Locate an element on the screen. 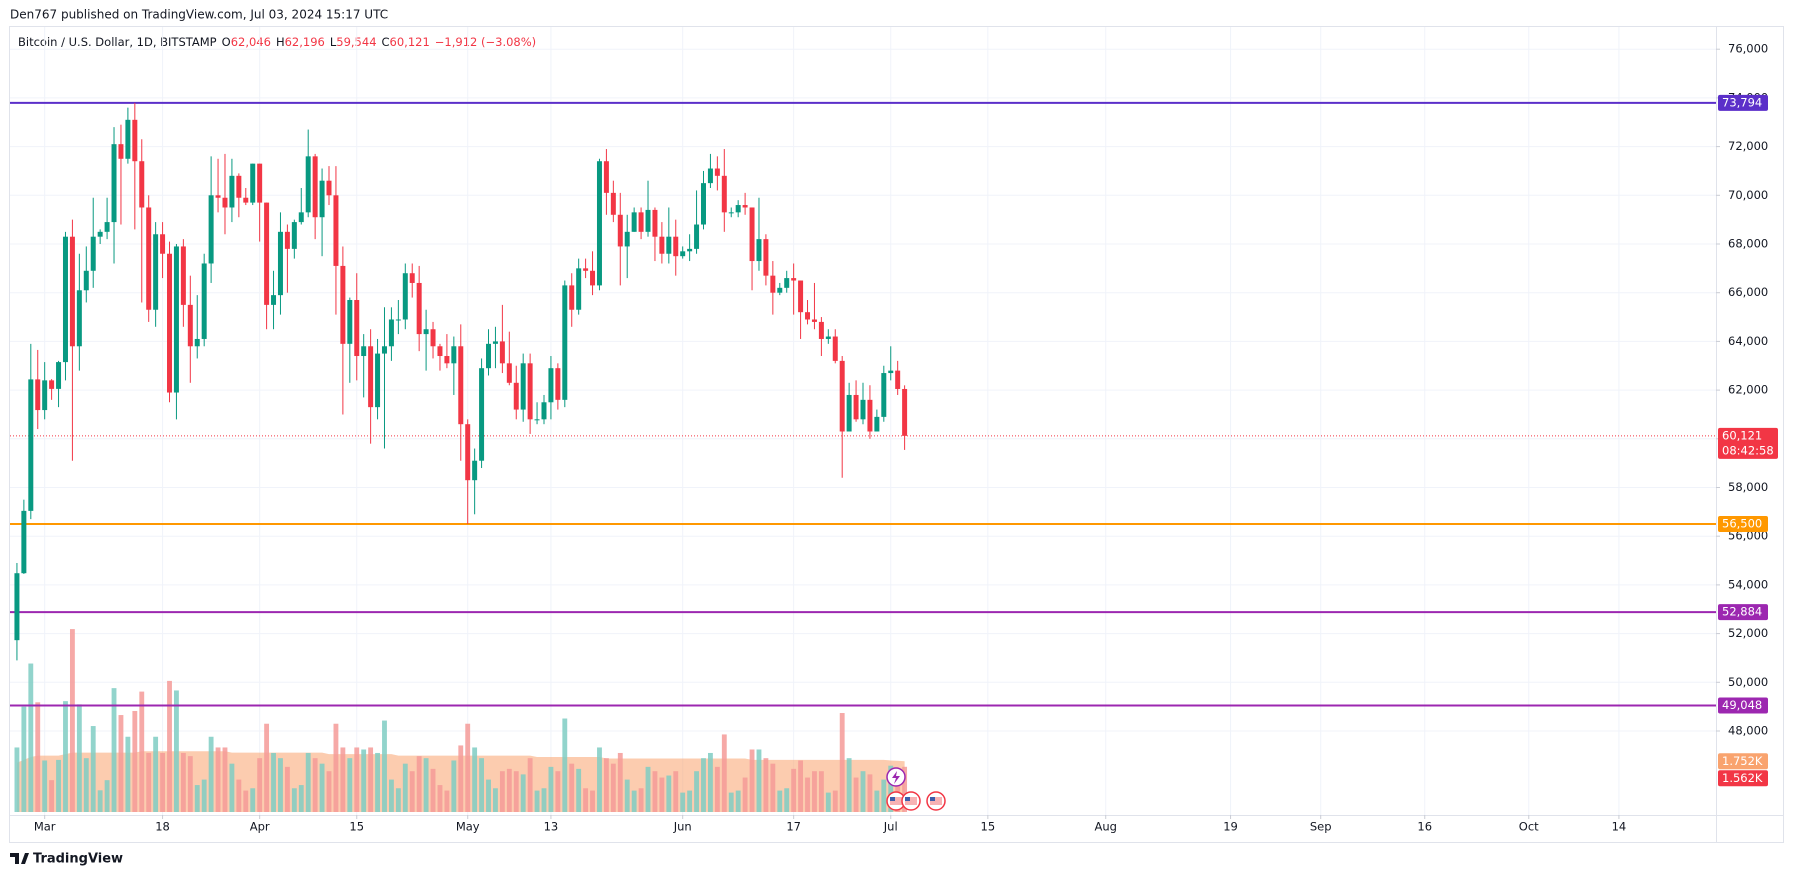  footer-logo: TradingView is located at coordinates (66, 859).